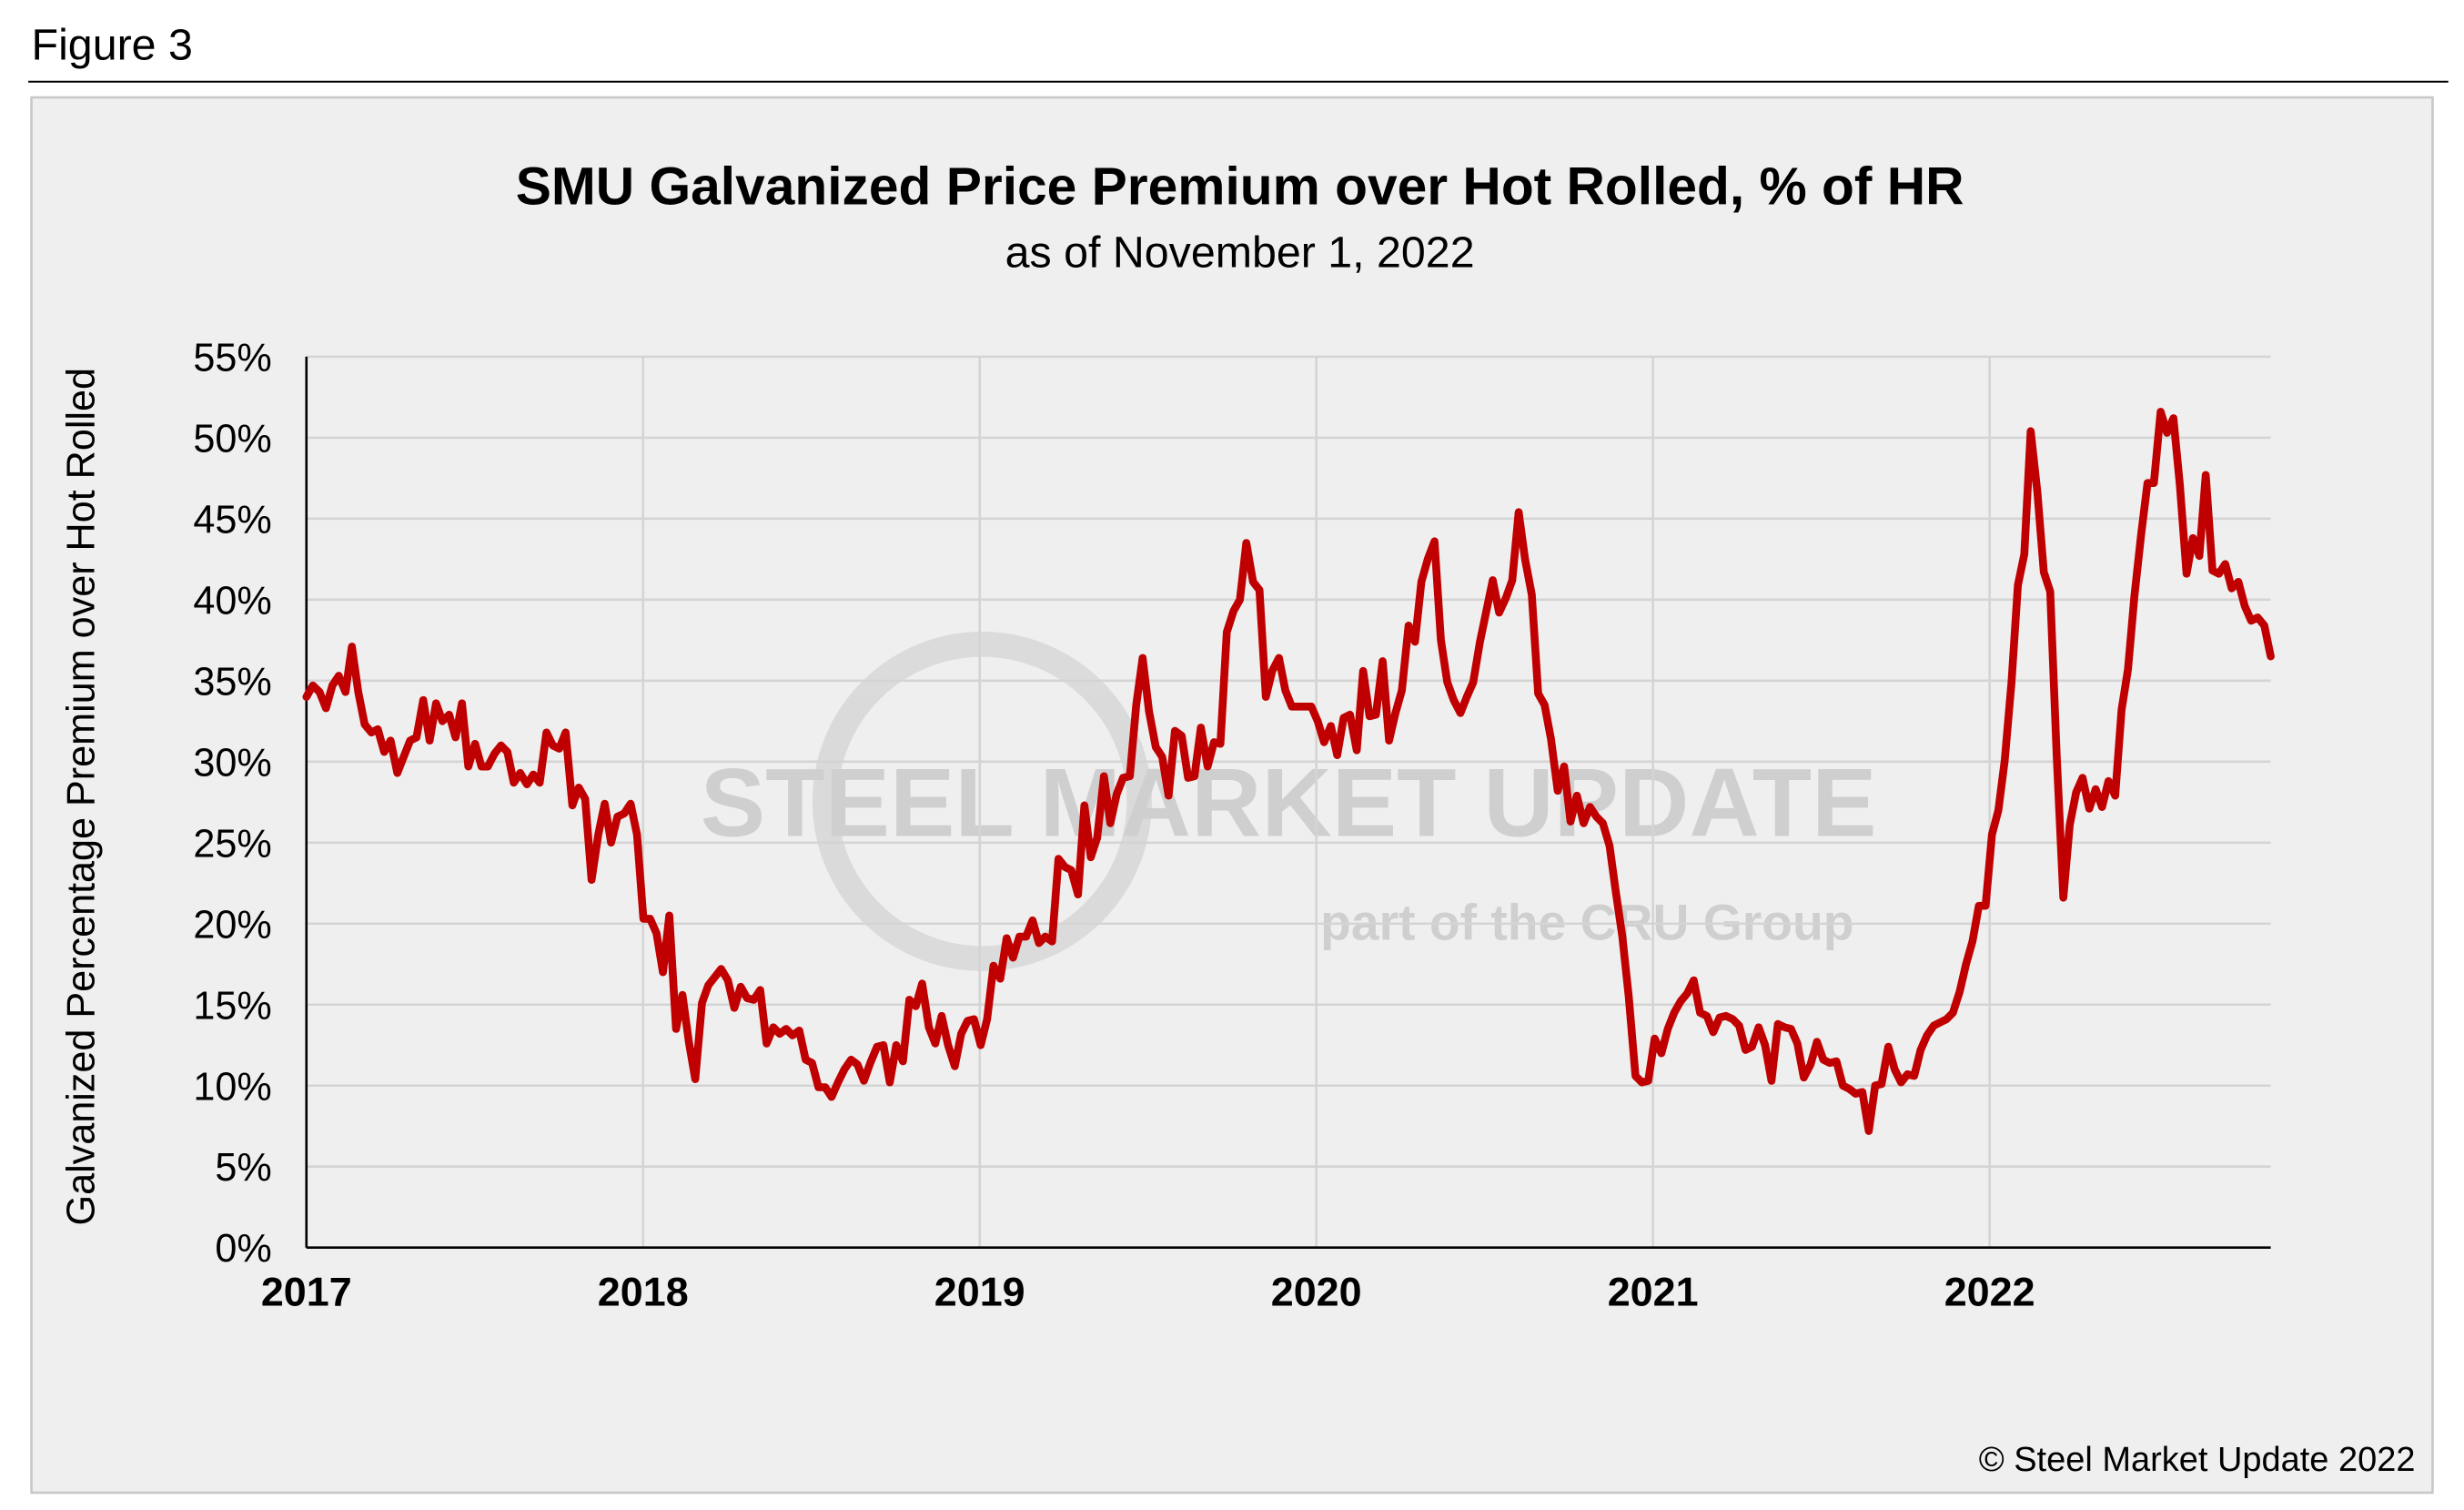 This screenshot has width=2464, height=1510. What do you see at coordinates (982, 801) in the screenshot?
I see `watermark-logo` at bounding box center [982, 801].